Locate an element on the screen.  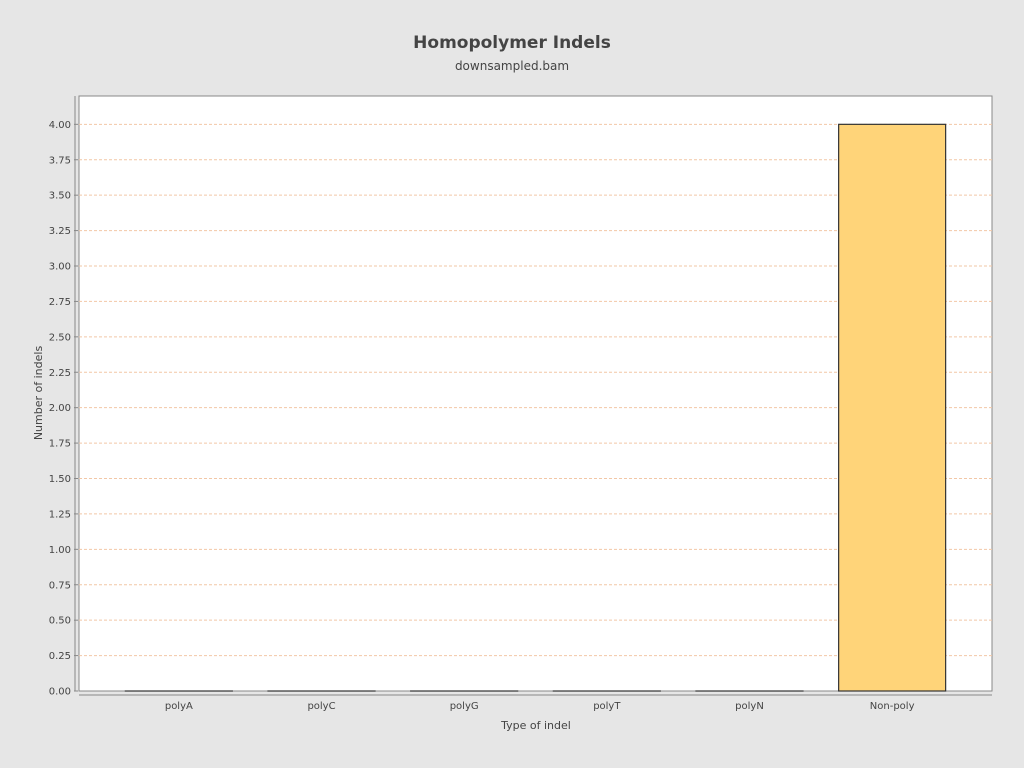
y-tick-label: 1.00 is located at coordinates (60, 550).